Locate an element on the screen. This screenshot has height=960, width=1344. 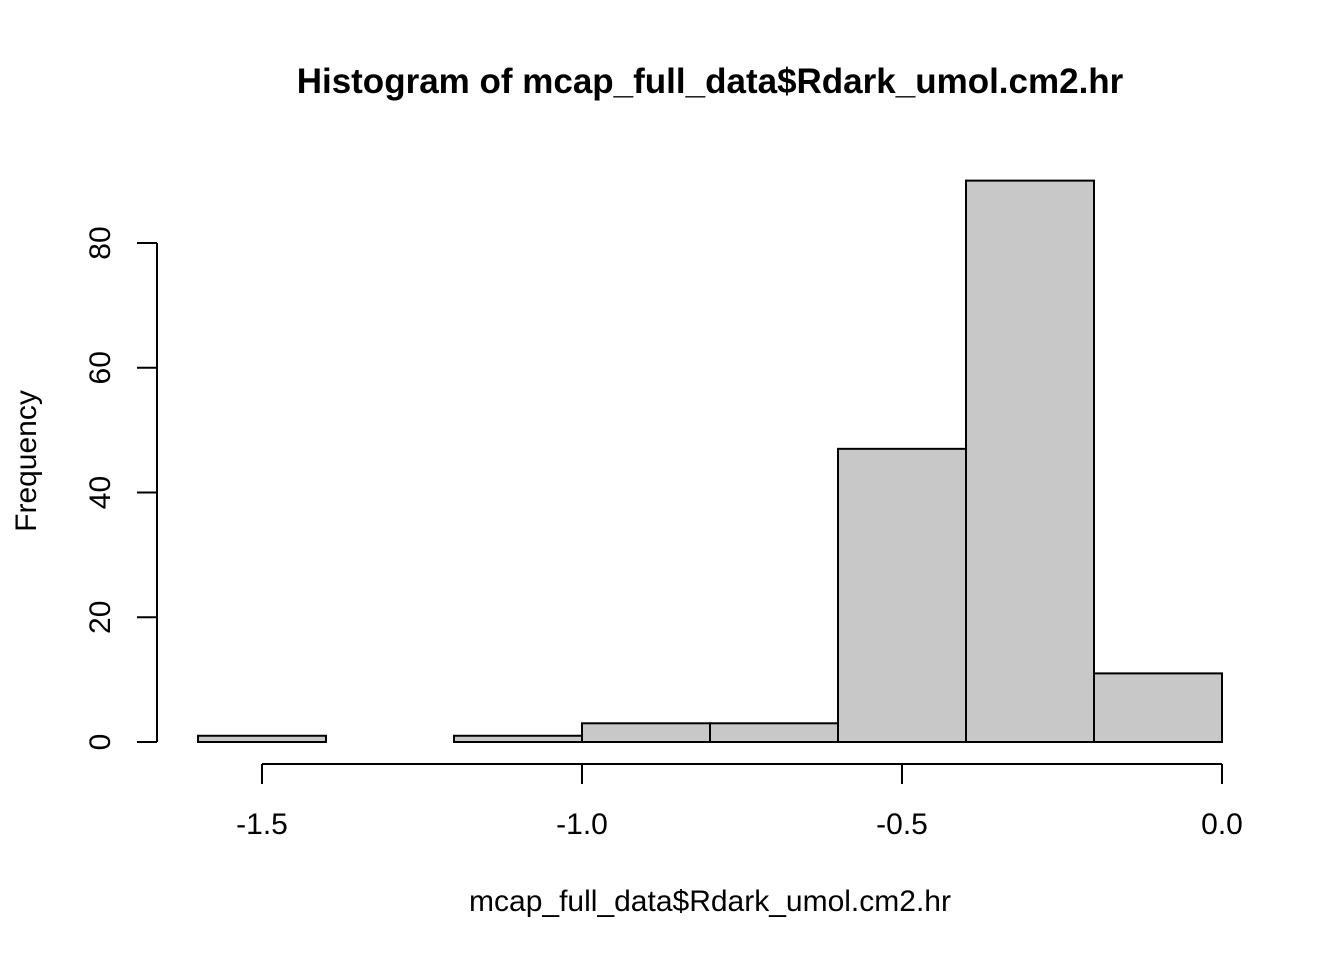
y-tick-label: 80 is located at coordinates (100, 242).